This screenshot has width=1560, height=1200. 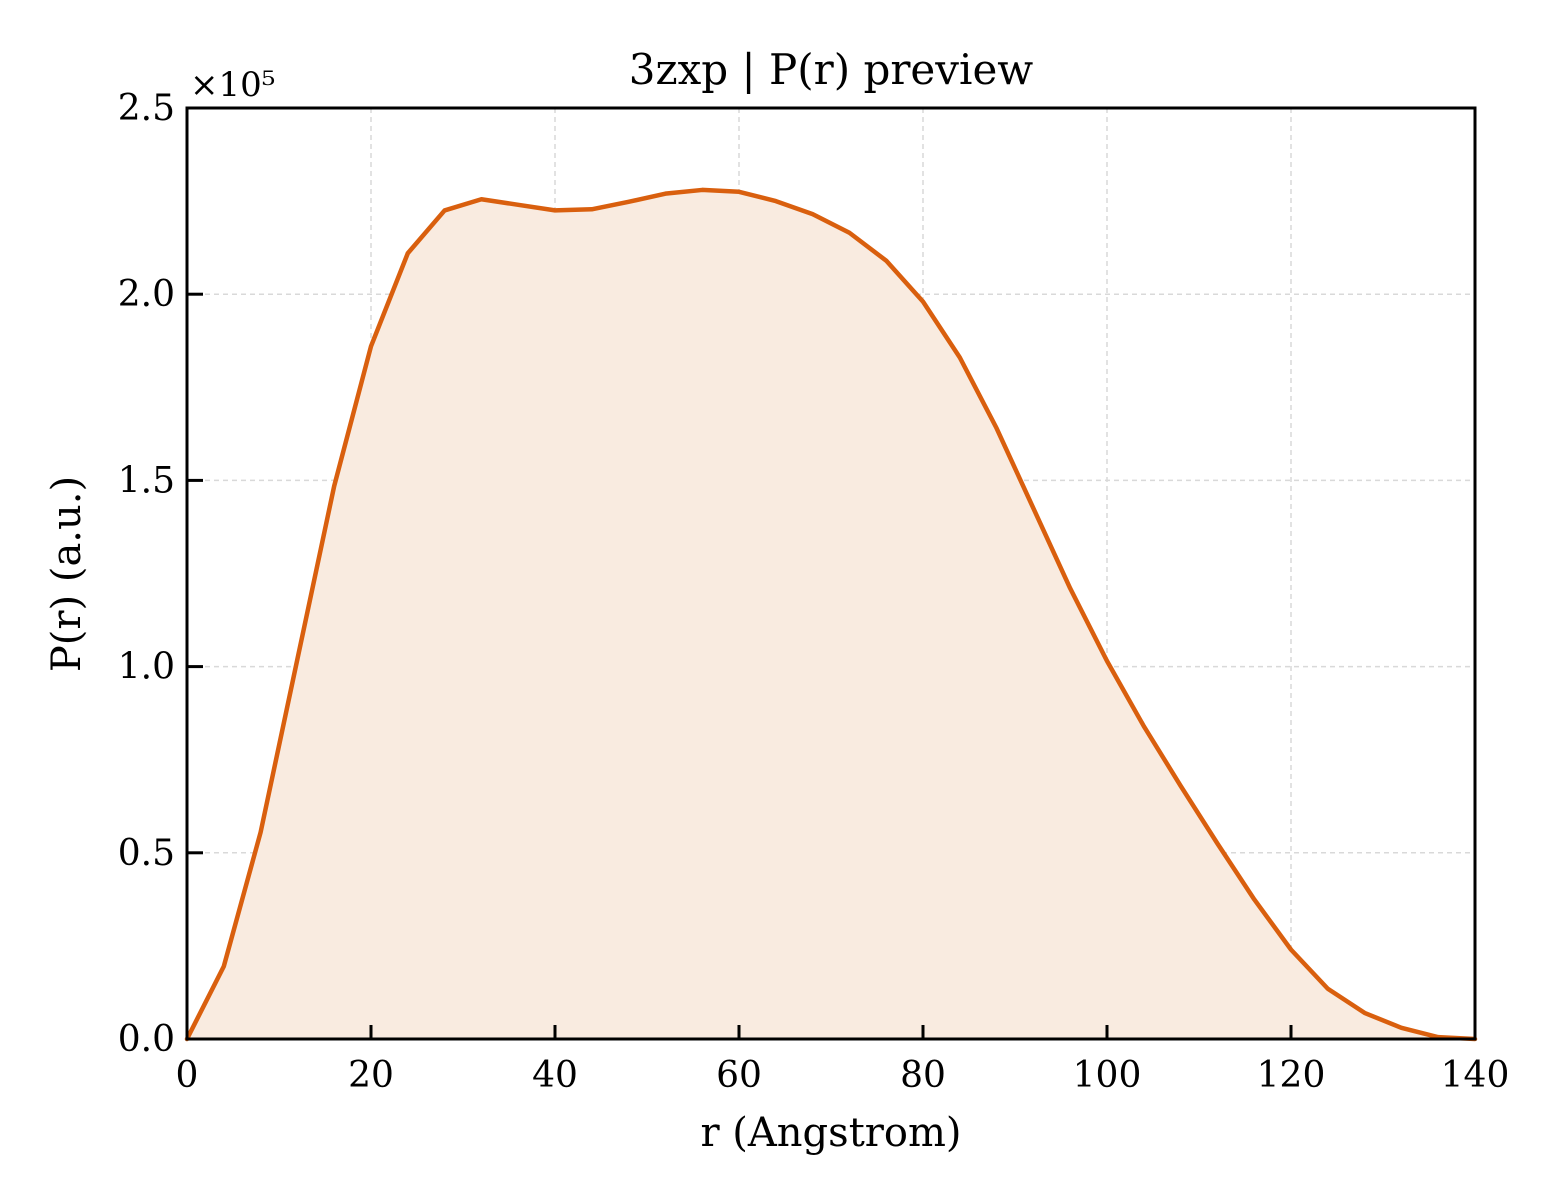 What do you see at coordinates (843, 1060) in the screenshot?
I see `x-axis-ticks: 0 20 40 60 80 100 120 140` at bounding box center [843, 1060].